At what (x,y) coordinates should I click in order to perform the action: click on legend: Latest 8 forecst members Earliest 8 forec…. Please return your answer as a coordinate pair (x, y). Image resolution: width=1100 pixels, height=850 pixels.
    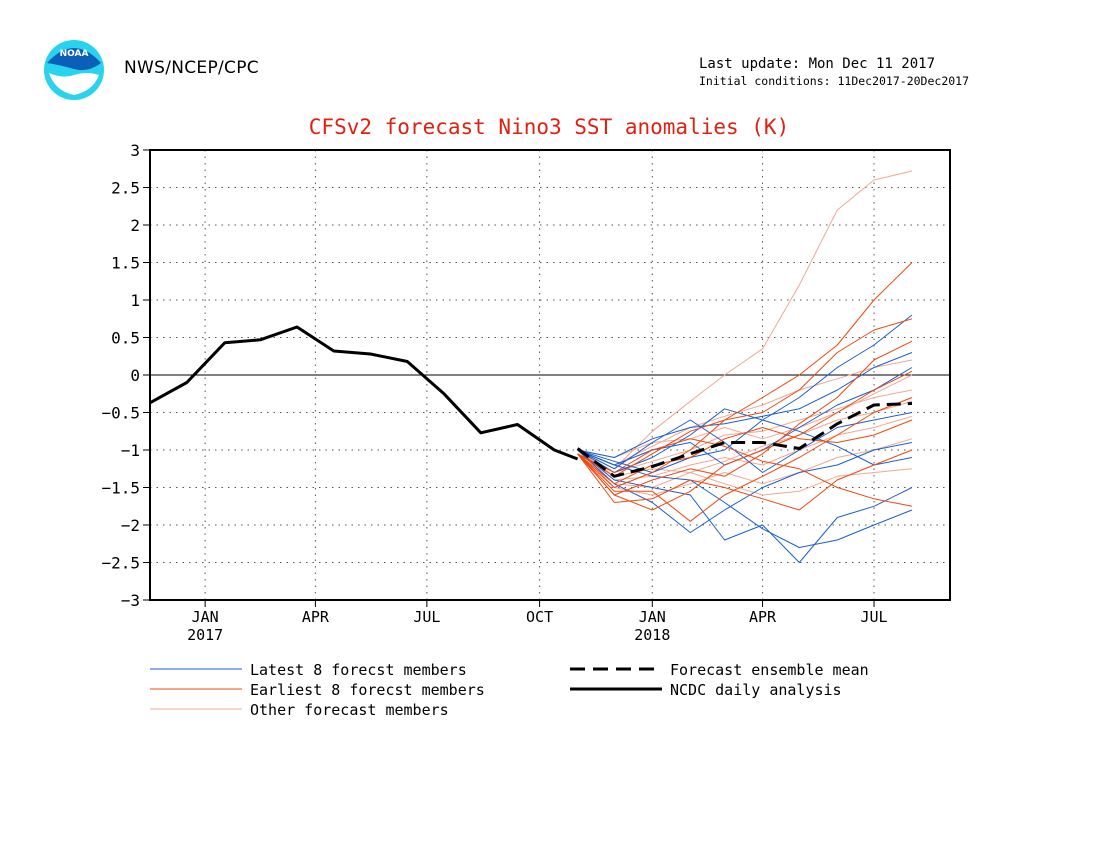
    Looking at the image, I should click on (509, 690).